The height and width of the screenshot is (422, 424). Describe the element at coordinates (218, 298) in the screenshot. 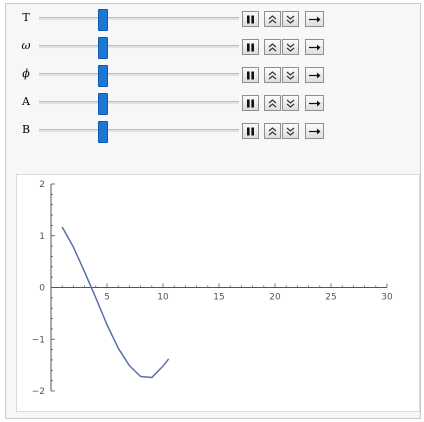

I see `x-tick-label: 15` at that location.